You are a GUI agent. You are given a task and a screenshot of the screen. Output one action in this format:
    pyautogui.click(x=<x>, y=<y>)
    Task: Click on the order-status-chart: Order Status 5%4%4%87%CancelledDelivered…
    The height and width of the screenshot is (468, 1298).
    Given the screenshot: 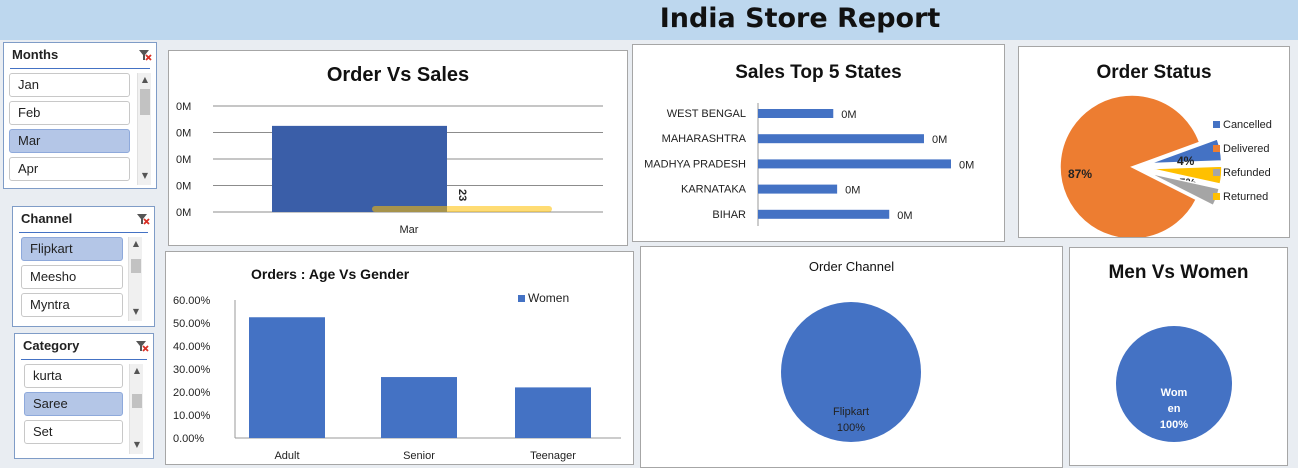 What is the action you would take?
    pyautogui.click(x=1154, y=142)
    